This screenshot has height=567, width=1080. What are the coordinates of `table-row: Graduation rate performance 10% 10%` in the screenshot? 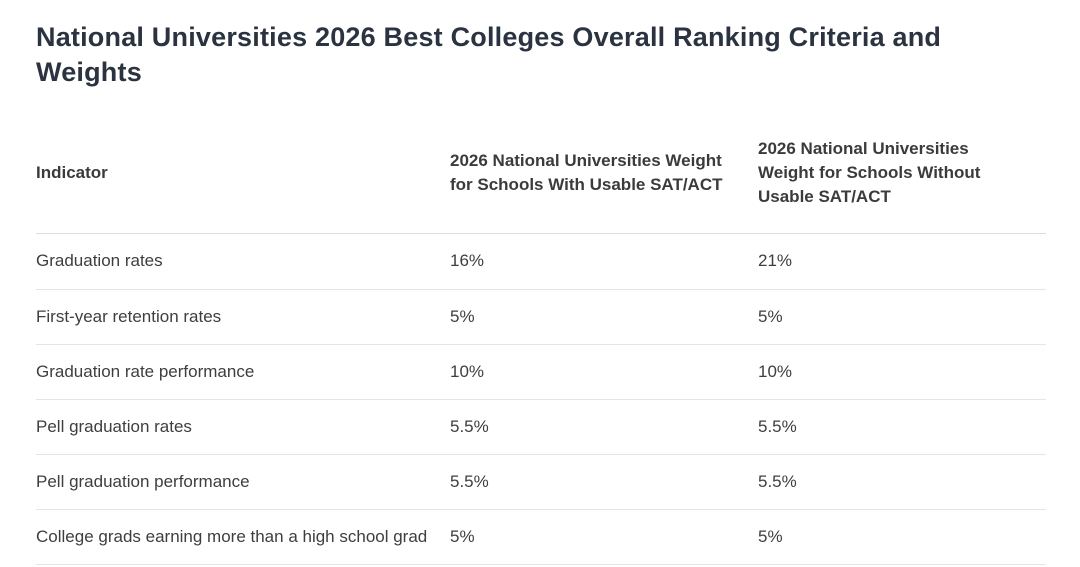 It's located at (541, 372).